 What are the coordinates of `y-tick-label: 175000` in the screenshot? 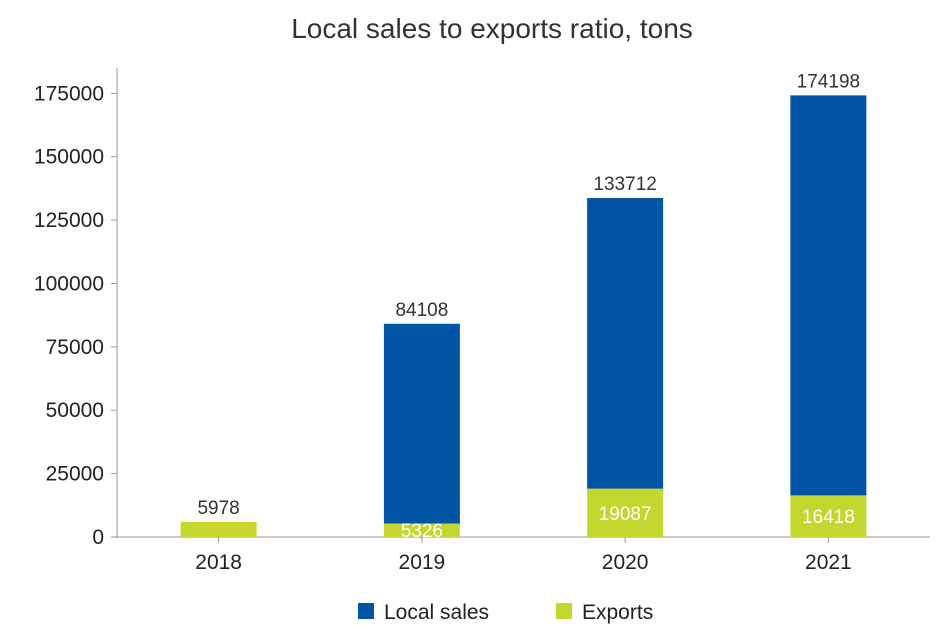 It's located at (69, 93).